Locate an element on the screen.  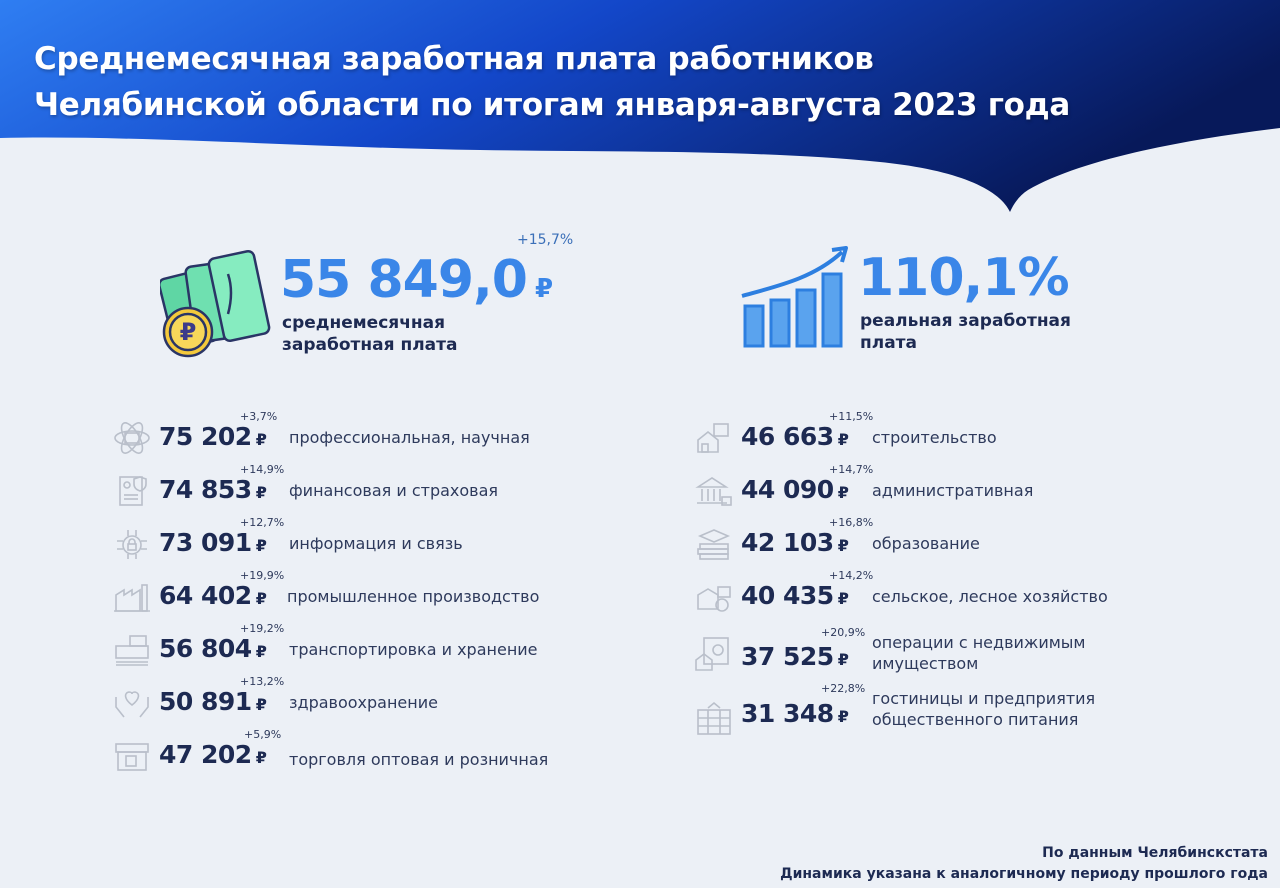
sector-row: +16,8% 42 103 ₽ образование is located at coordinates (934, 540).